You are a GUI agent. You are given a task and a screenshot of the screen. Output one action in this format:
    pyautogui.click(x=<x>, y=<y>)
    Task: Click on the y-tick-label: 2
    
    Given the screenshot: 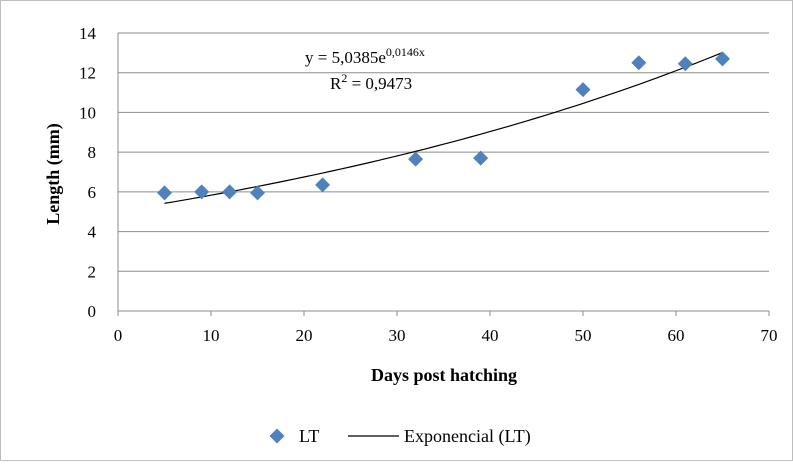 What is the action you would take?
    pyautogui.click(x=92, y=271)
    